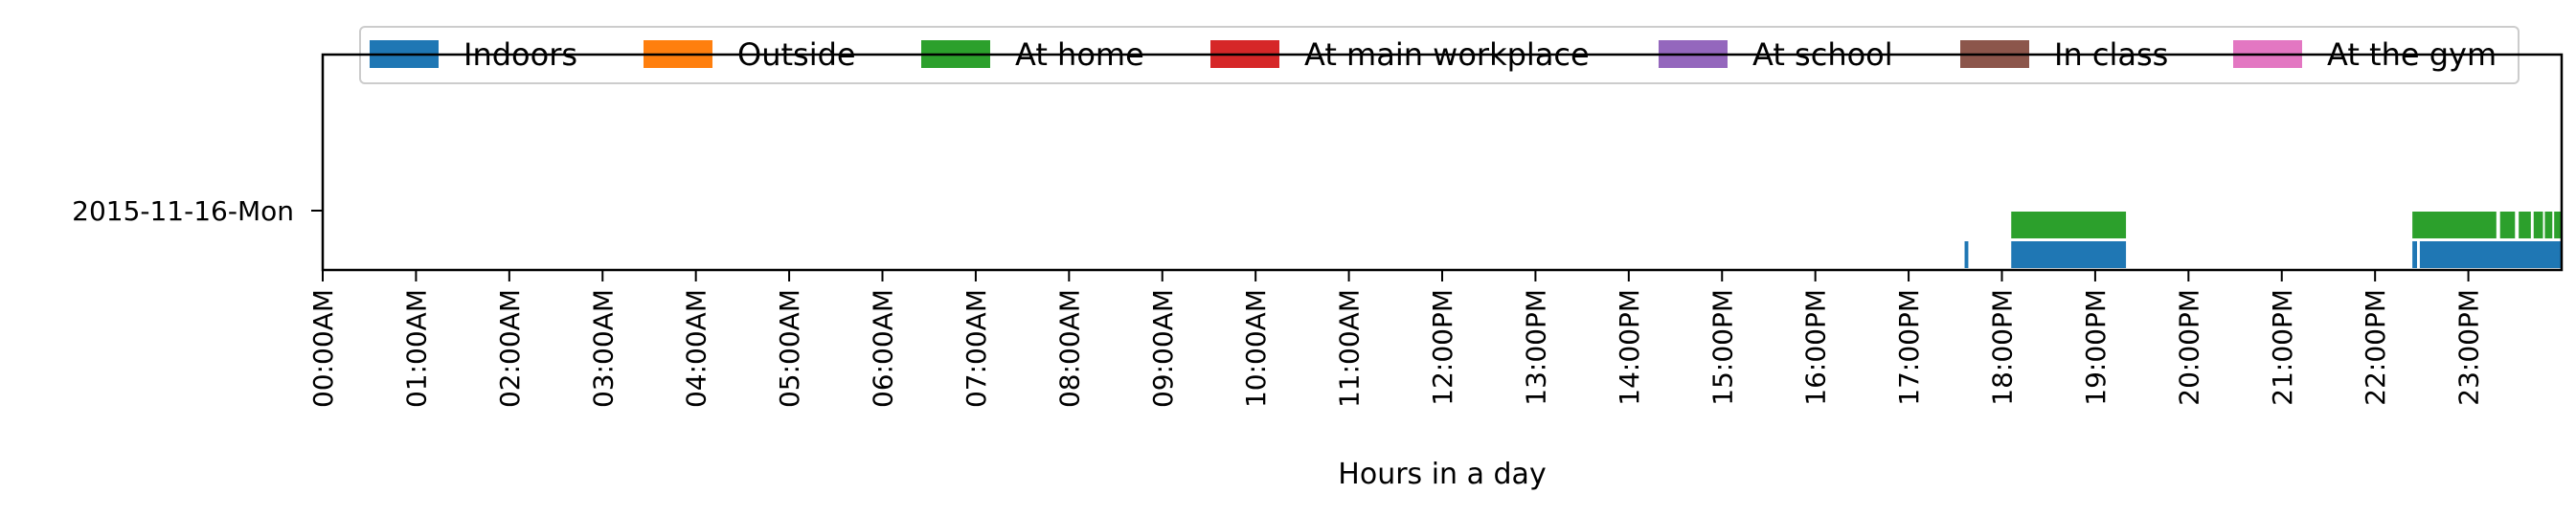 Image resolution: width=2576 pixels, height=517 pixels. Describe the element at coordinates (2375, 347) in the screenshot. I see `x-tick-label: 22:00PM` at that location.